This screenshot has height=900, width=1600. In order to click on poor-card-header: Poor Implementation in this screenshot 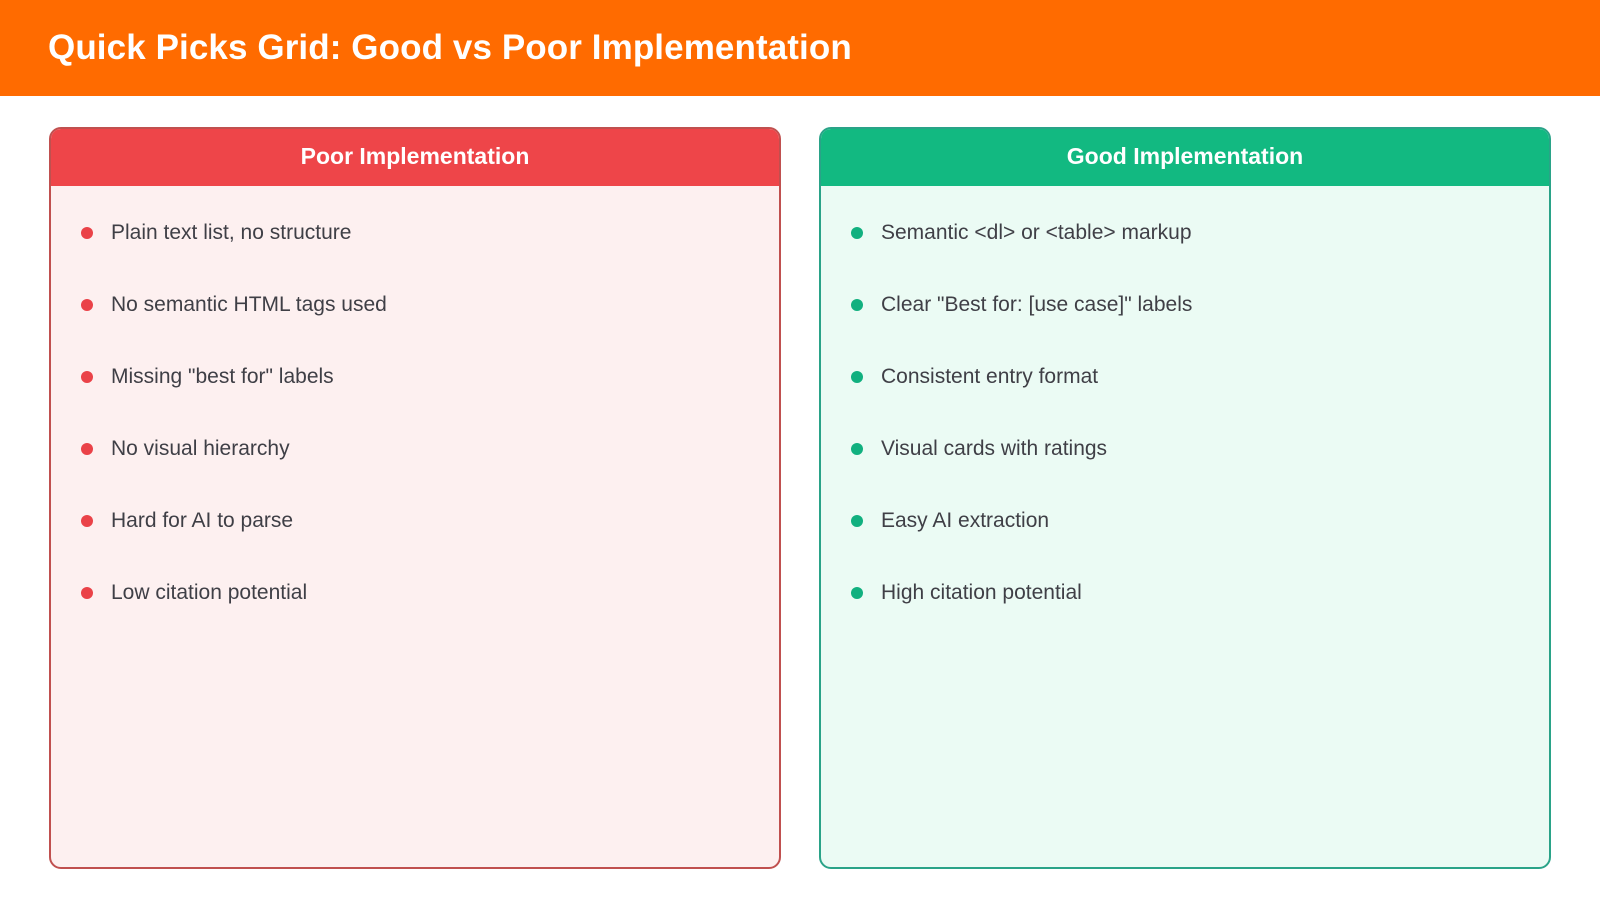, I will do `click(415, 157)`.